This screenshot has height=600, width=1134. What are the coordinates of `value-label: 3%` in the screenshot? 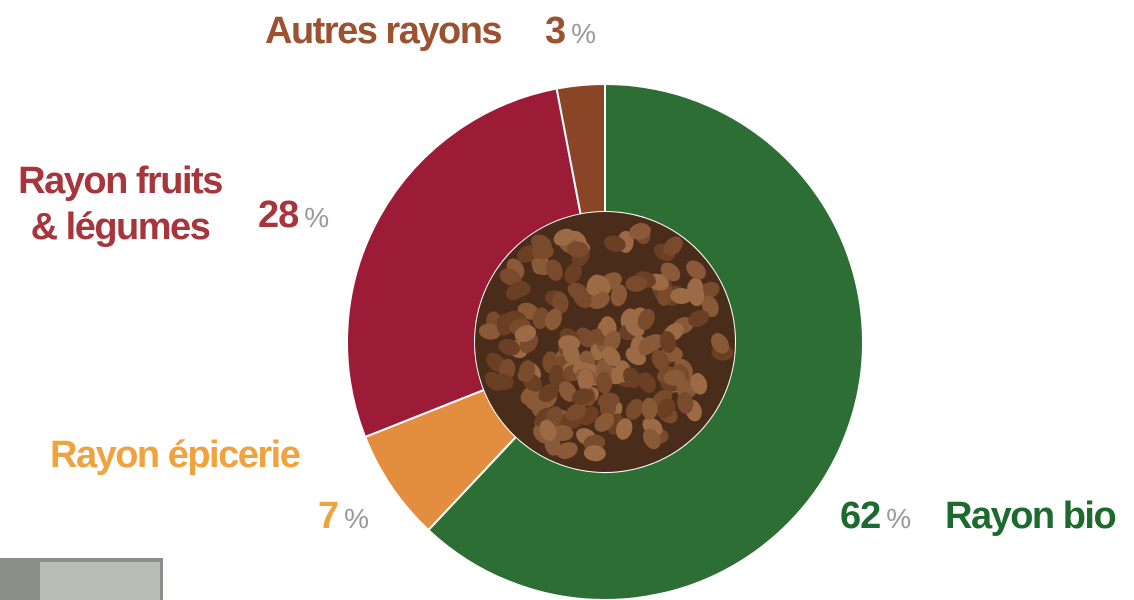 It's located at (570, 32).